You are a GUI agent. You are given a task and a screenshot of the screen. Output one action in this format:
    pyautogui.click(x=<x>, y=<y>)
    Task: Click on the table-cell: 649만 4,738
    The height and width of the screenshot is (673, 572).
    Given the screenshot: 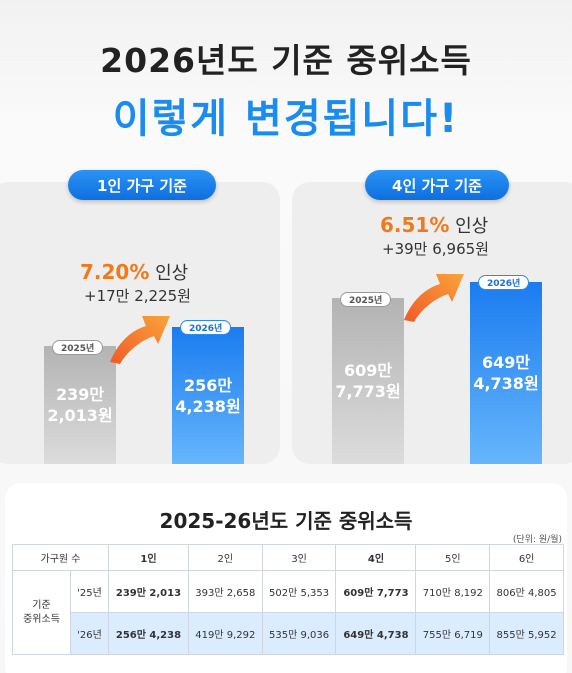 What is the action you would take?
    pyautogui.click(x=376, y=633)
    